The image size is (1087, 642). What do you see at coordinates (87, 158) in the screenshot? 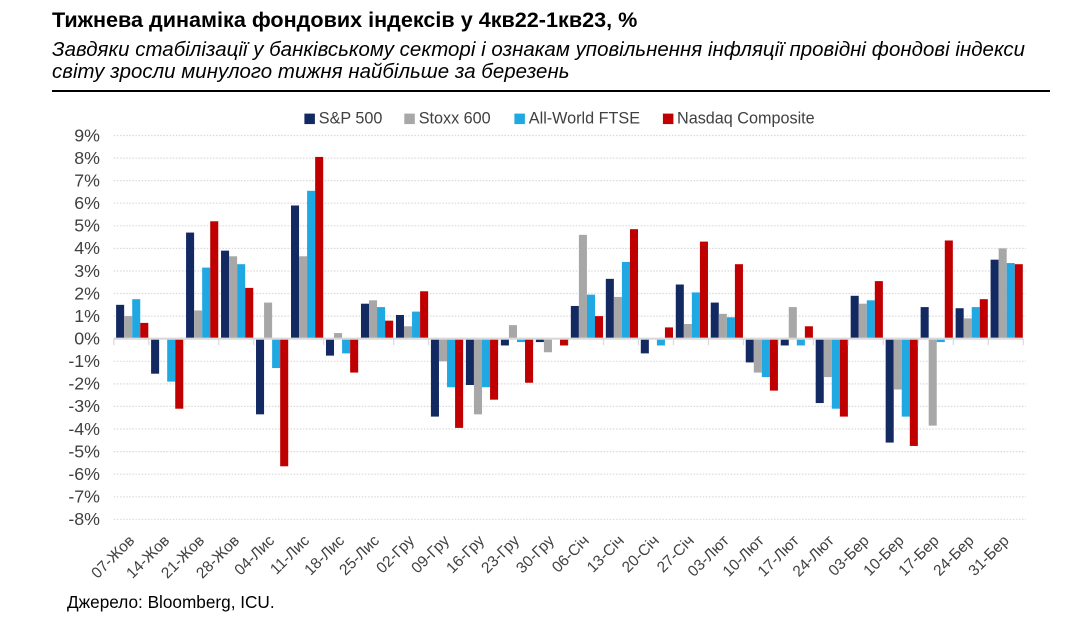
I see `svg-text: 8%` at bounding box center [87, 158].